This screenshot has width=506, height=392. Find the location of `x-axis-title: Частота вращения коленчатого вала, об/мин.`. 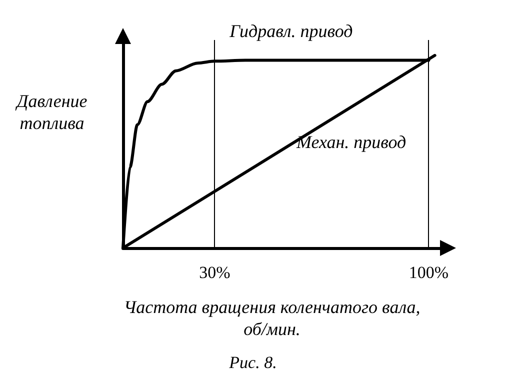

x-axis-title: Частота вращения коленчатого вала, об/мин. is located at coordinates (272, 318).